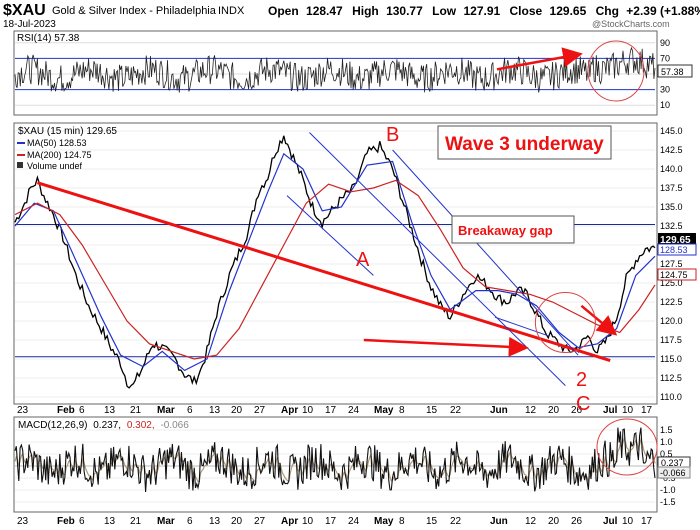  I want to click on price-legend-volume: Volume undef, so click(55, 166).